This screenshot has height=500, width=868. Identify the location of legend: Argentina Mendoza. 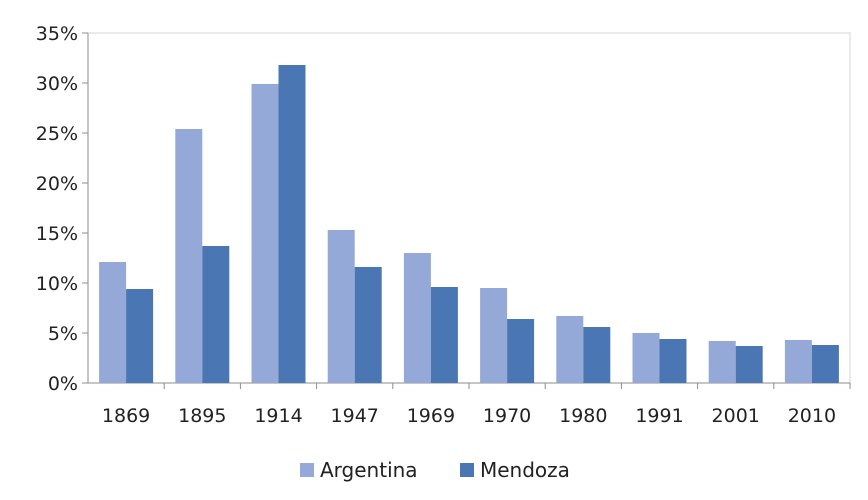
(435, 470).